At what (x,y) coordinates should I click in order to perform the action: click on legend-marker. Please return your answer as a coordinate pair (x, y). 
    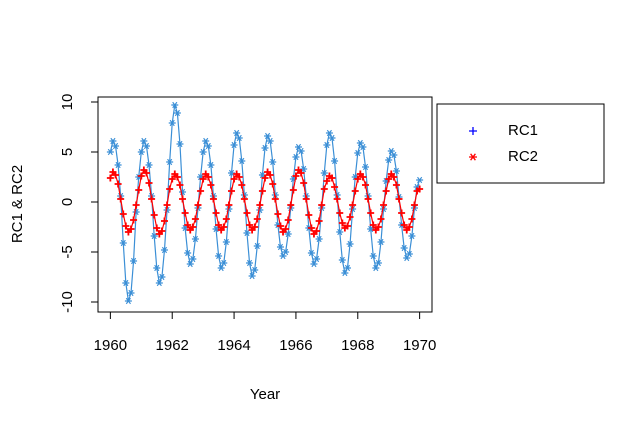
    Looking at the image, I should click on (473, 131).